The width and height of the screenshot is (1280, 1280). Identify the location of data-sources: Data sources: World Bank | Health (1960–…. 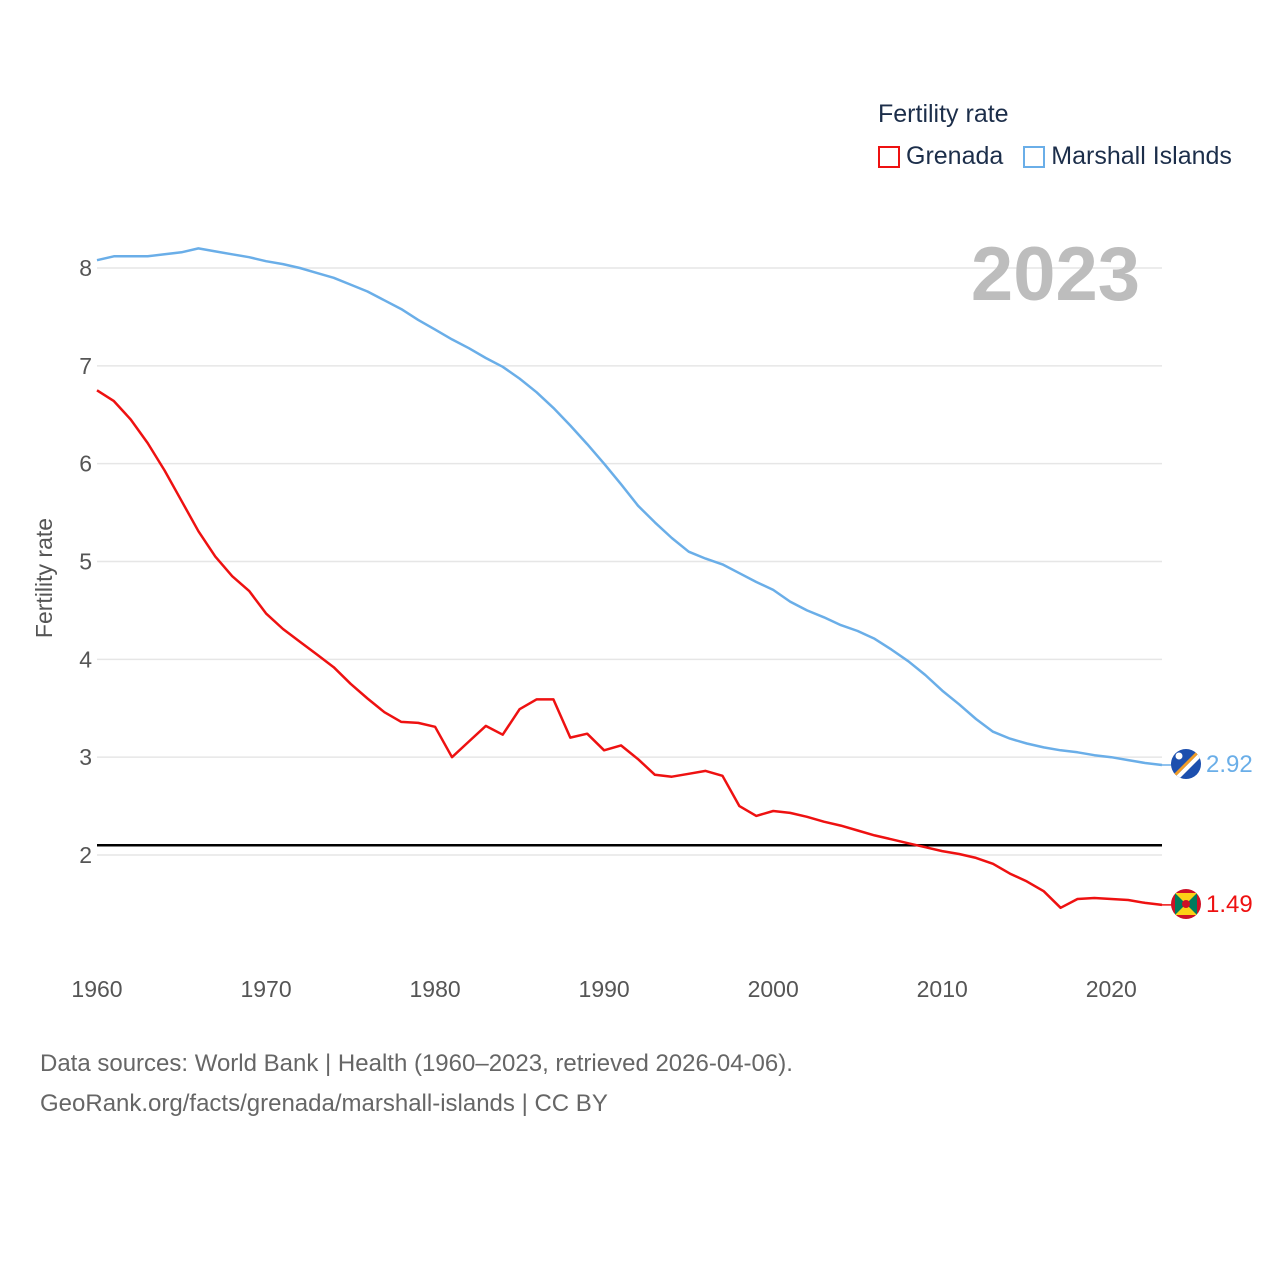
(416, 1084).